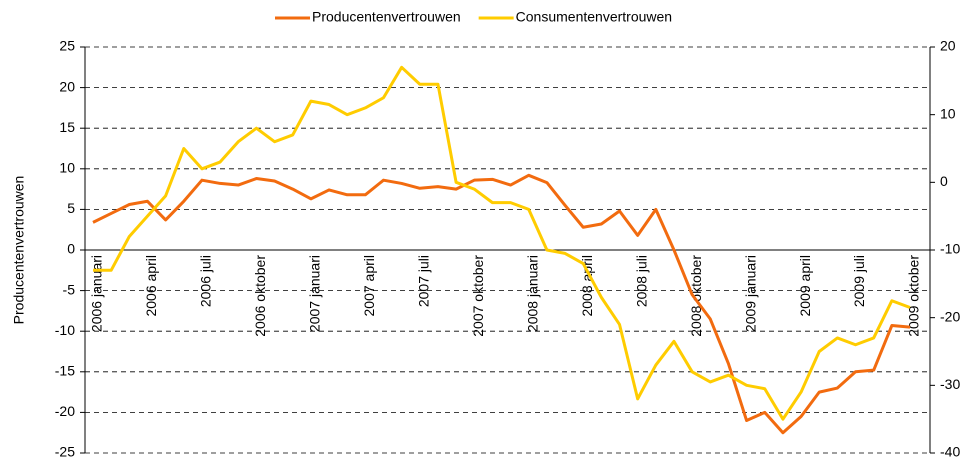 The height and width of the screenshot is (466, 975). I want to click on y-tick-label: -20, so click(65, 411).